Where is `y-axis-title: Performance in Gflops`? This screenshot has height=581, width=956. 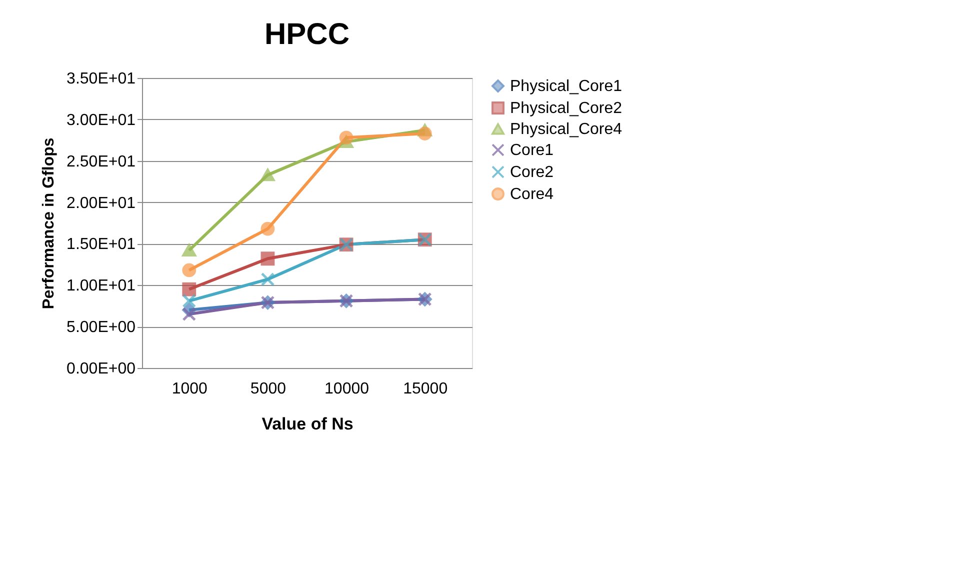 y-axis-title: Performance in Gflops is located at coordinates (49, 224).